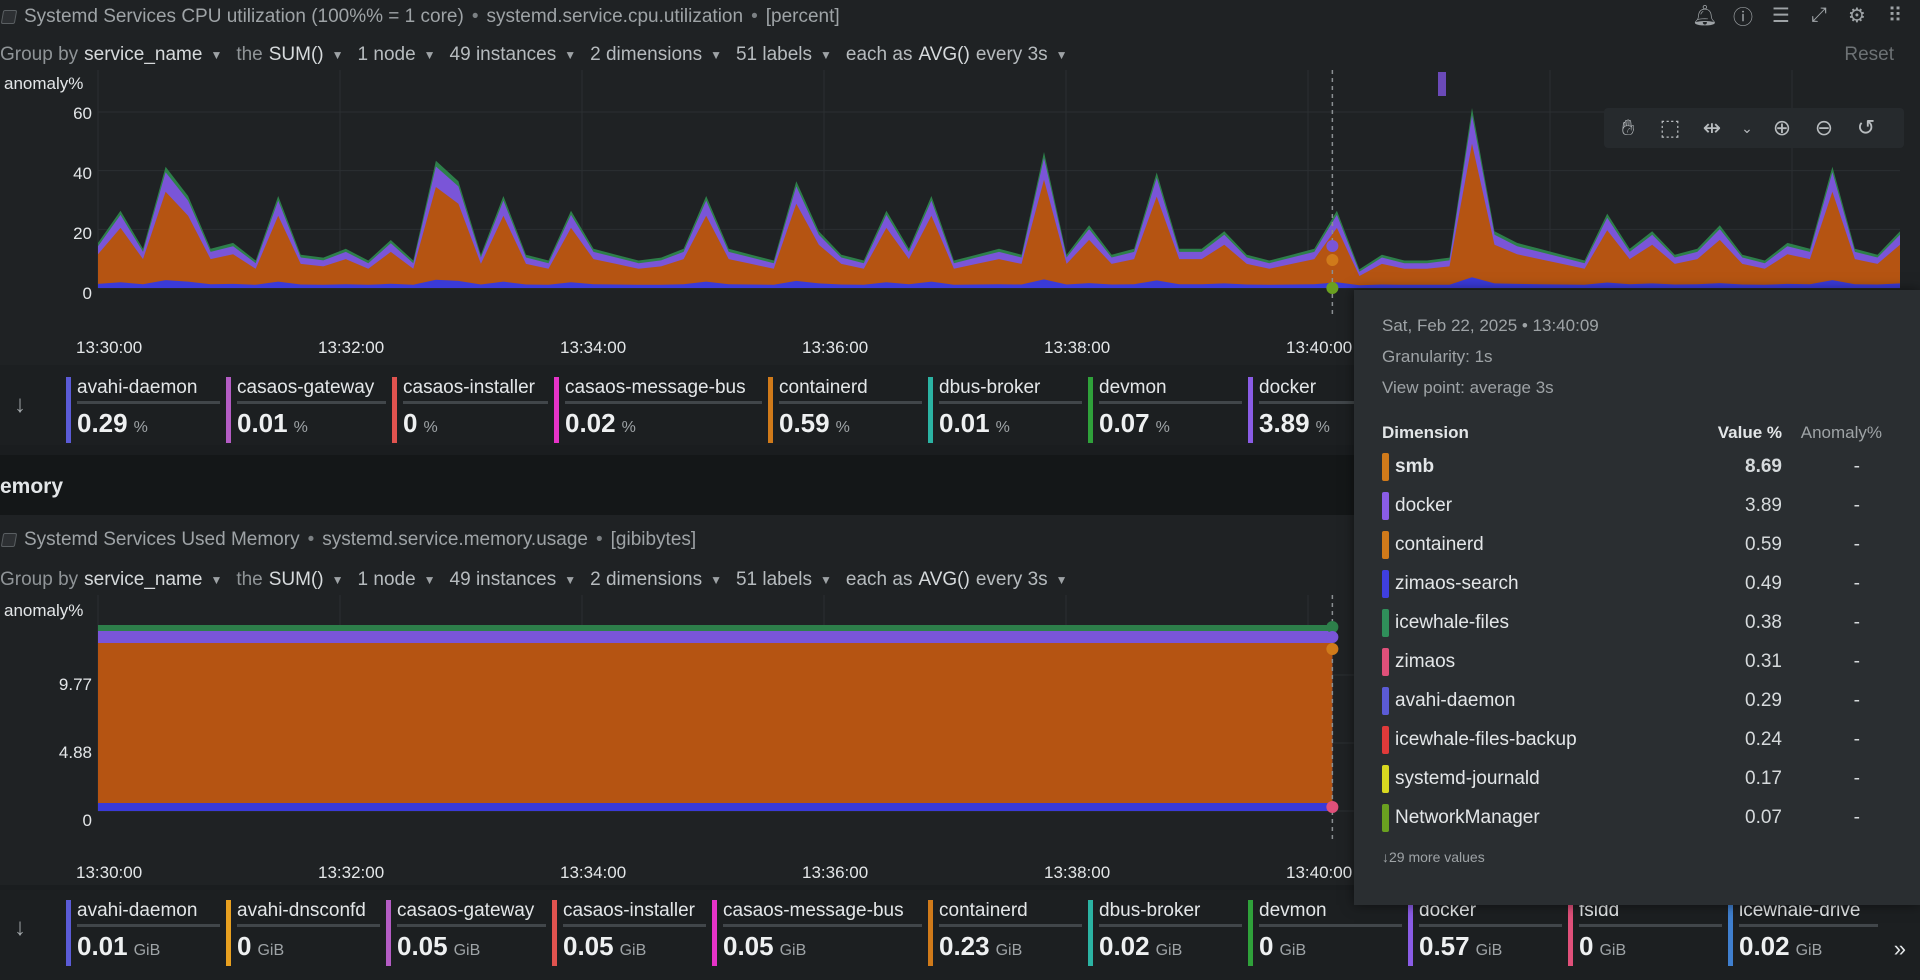 The height and width of the screenshot is (980, 1920). I want to click on legend-item-value: 0.07, so click(1124, 423).